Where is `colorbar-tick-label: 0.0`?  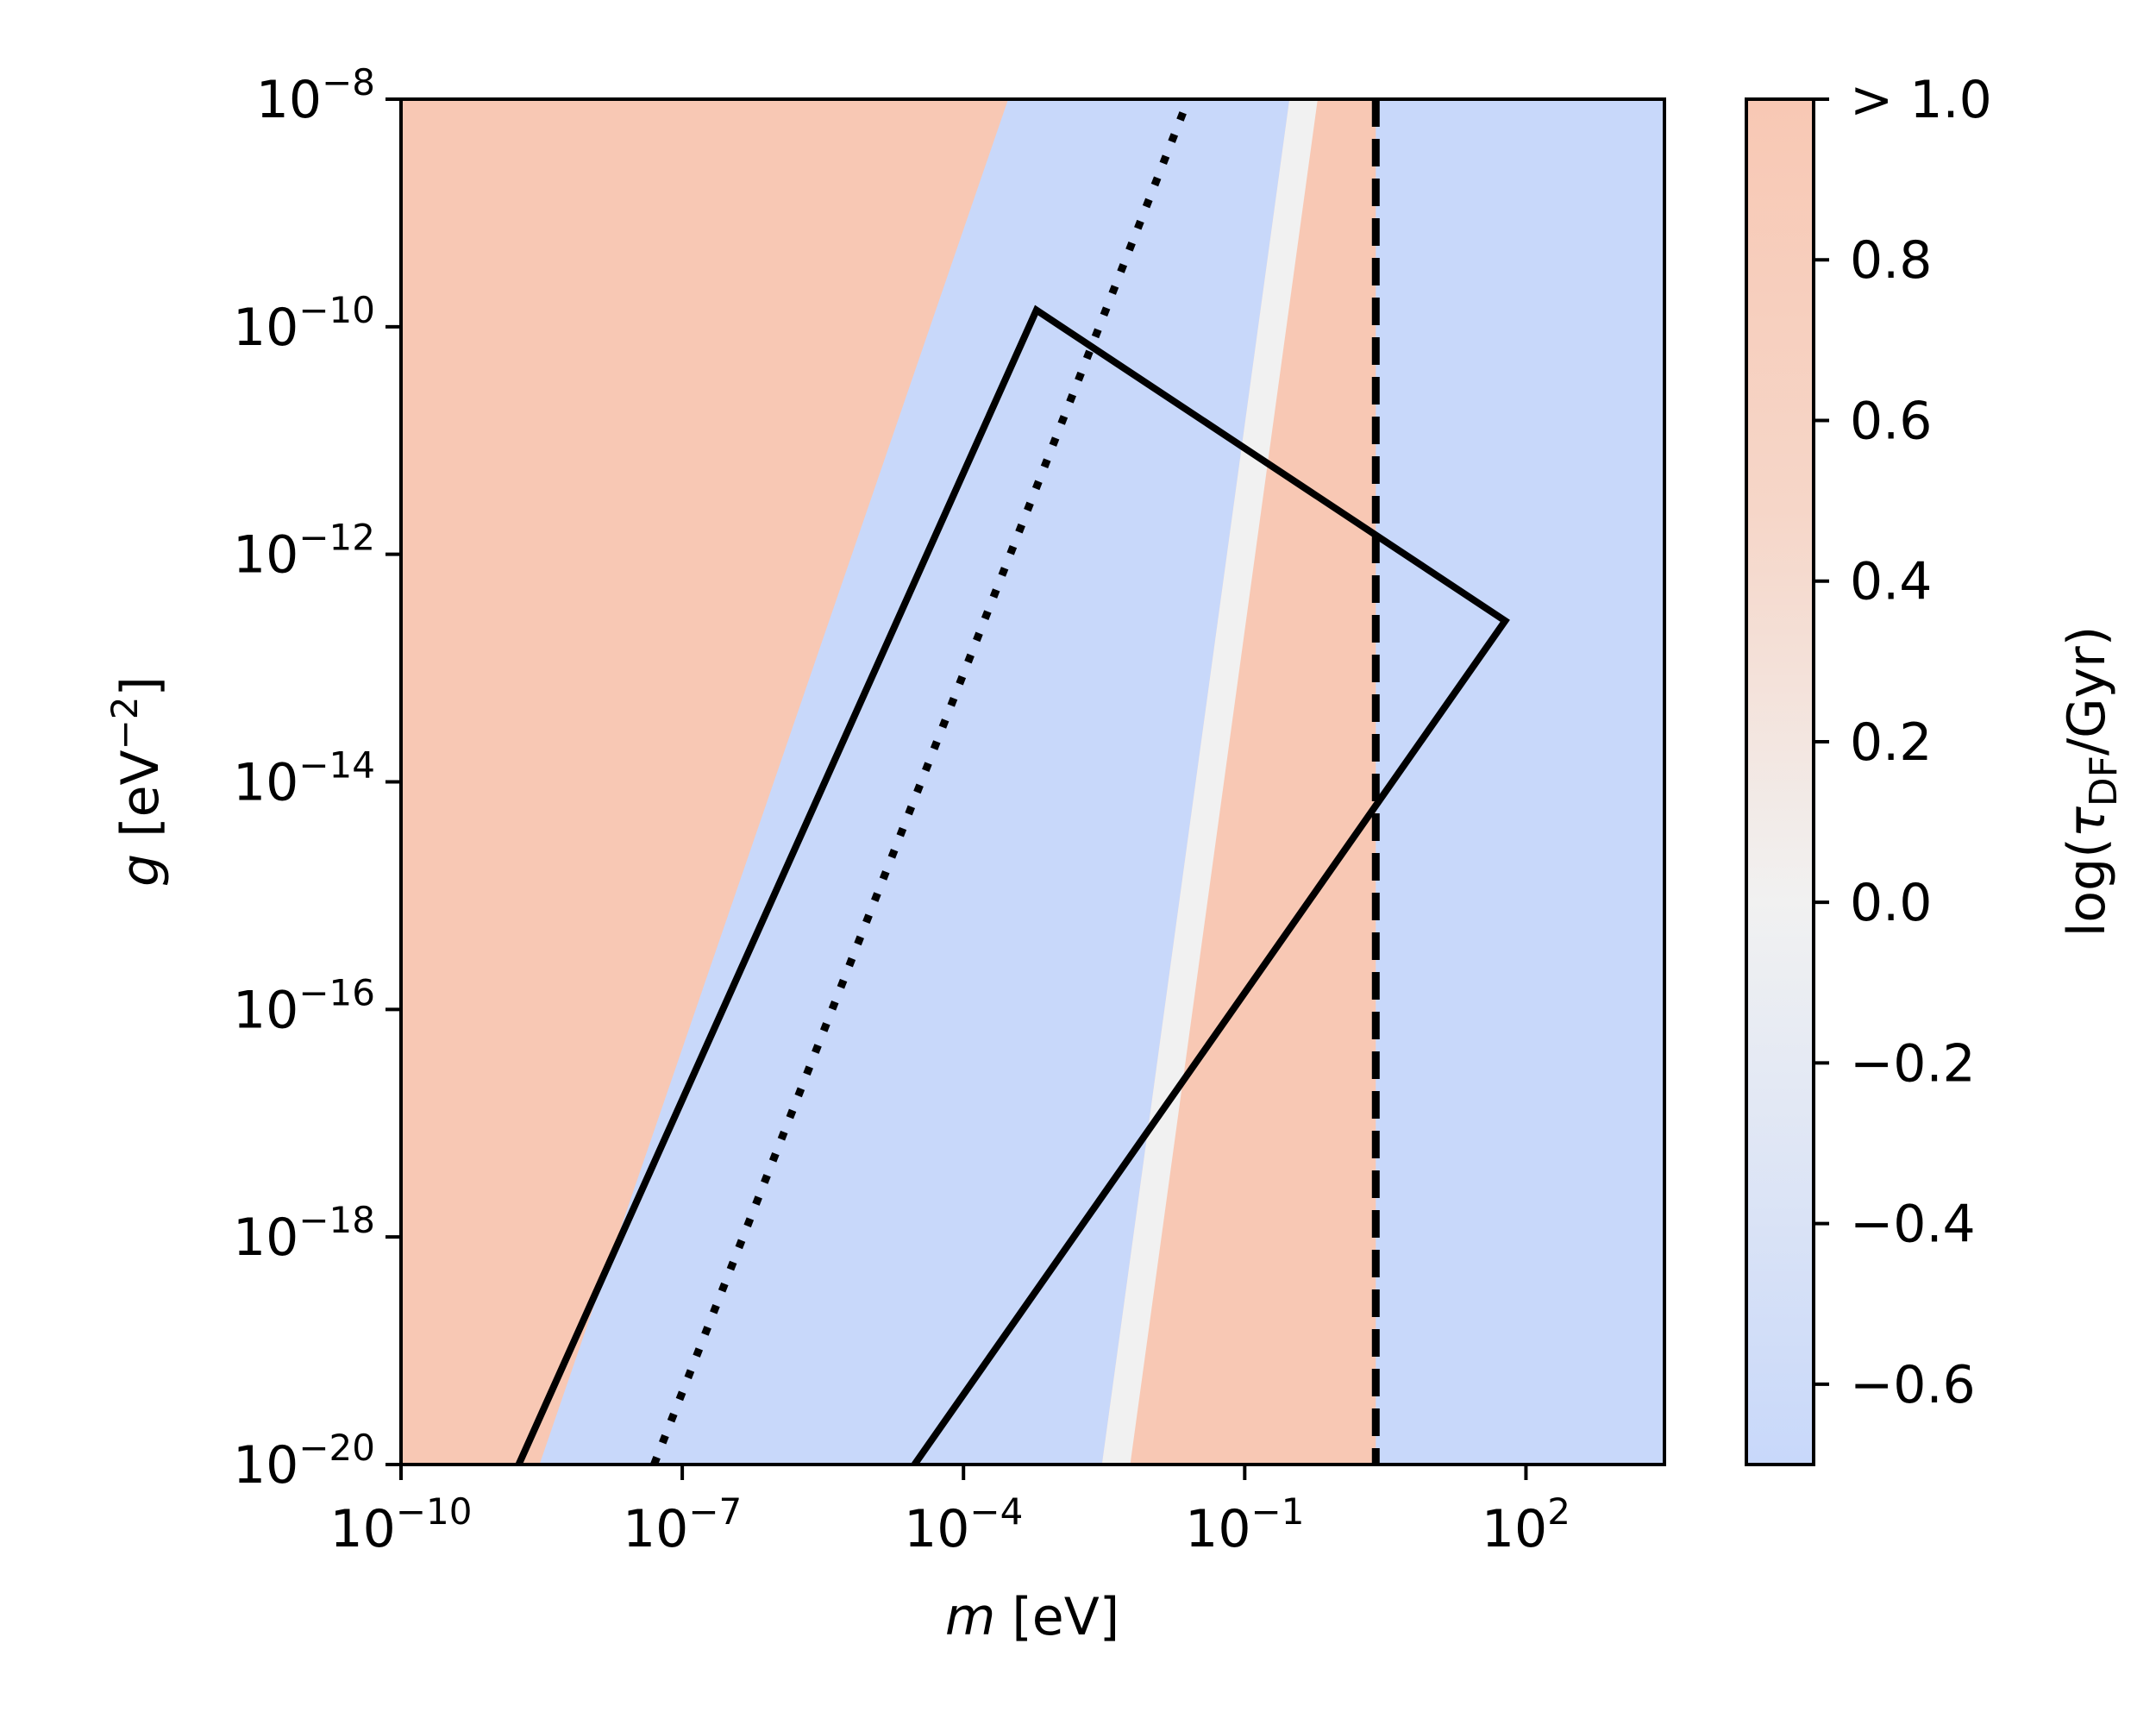
colorbar-tick-label: 0.0 is located at coordinates (1891, 903).